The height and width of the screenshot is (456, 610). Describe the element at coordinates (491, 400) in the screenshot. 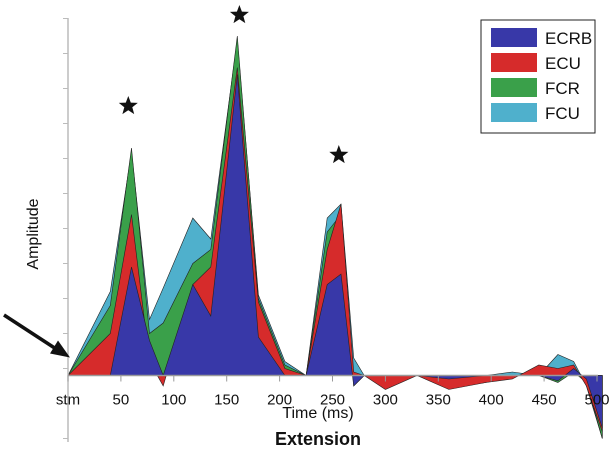

I see `x-tick-label: 400` at that location.